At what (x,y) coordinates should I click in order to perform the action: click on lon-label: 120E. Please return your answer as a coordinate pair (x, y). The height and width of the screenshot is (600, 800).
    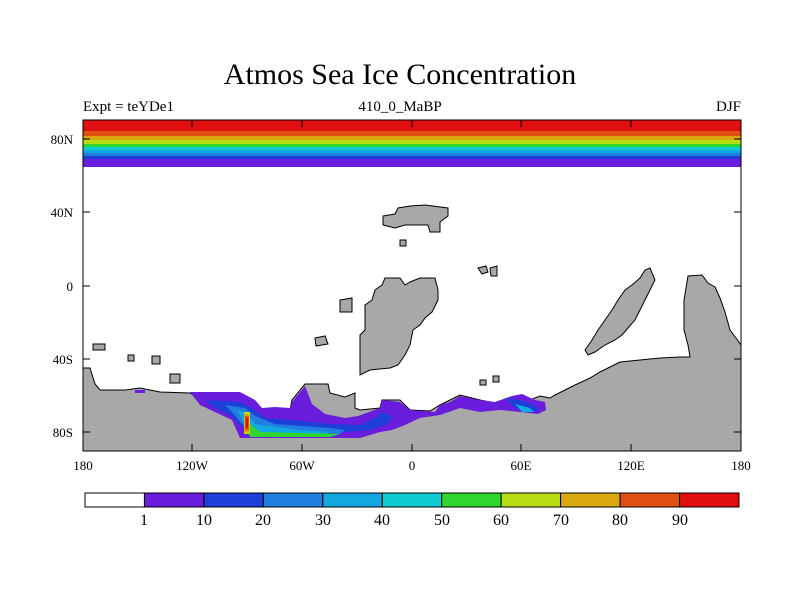
    Looking at the image, I should click on (631, 465).